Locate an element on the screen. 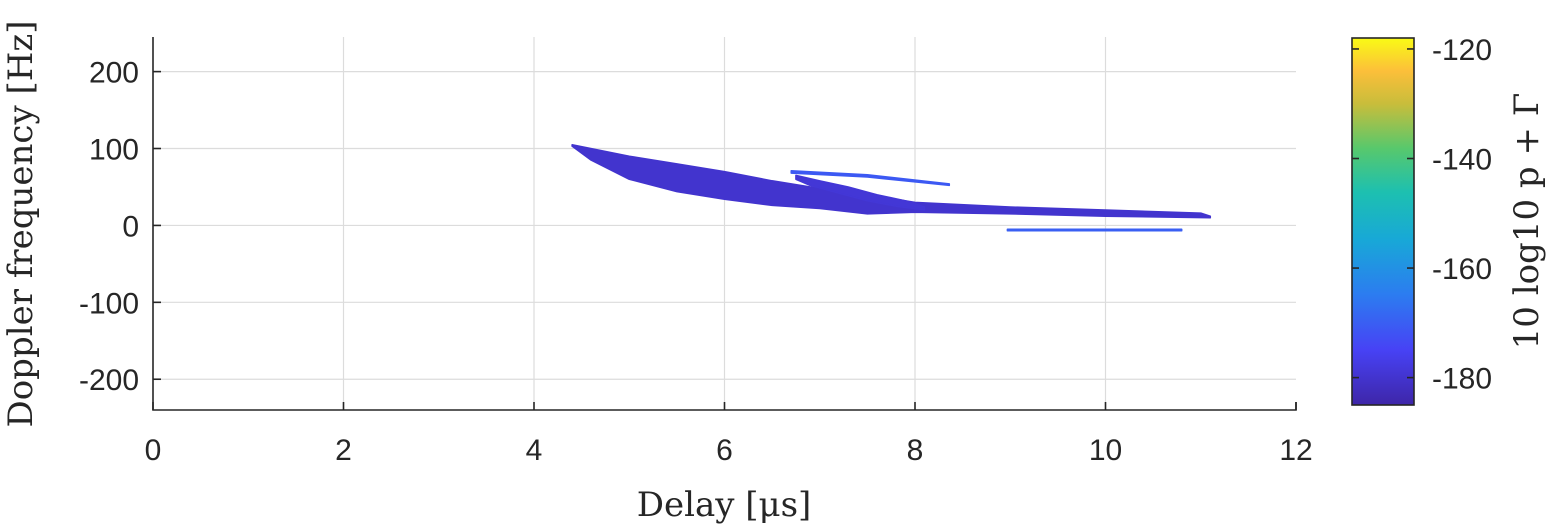 Image resolution: width=1558 pixels, height=527 pixels. x-axis: 0 2 4 6 8 10 12 is located at coordinates (729, 434).